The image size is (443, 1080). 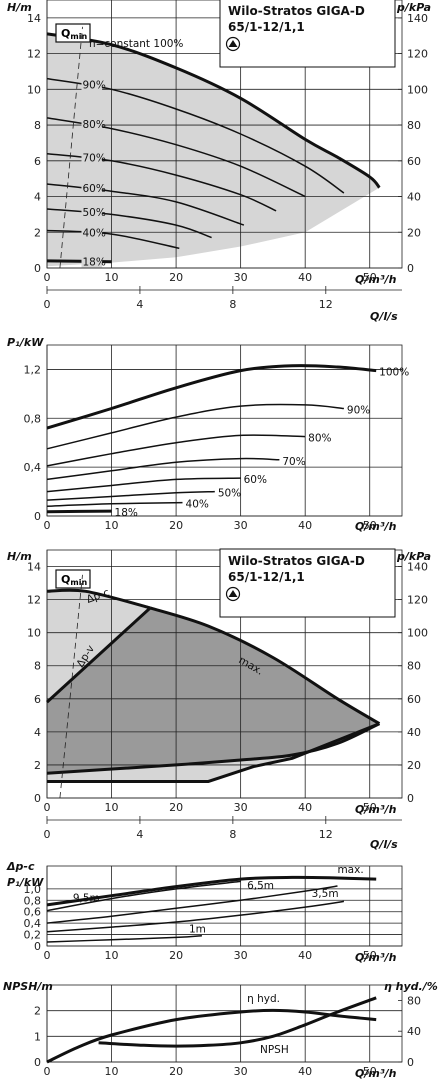 I want to click on qmin-line, so click(x=71, y=686).